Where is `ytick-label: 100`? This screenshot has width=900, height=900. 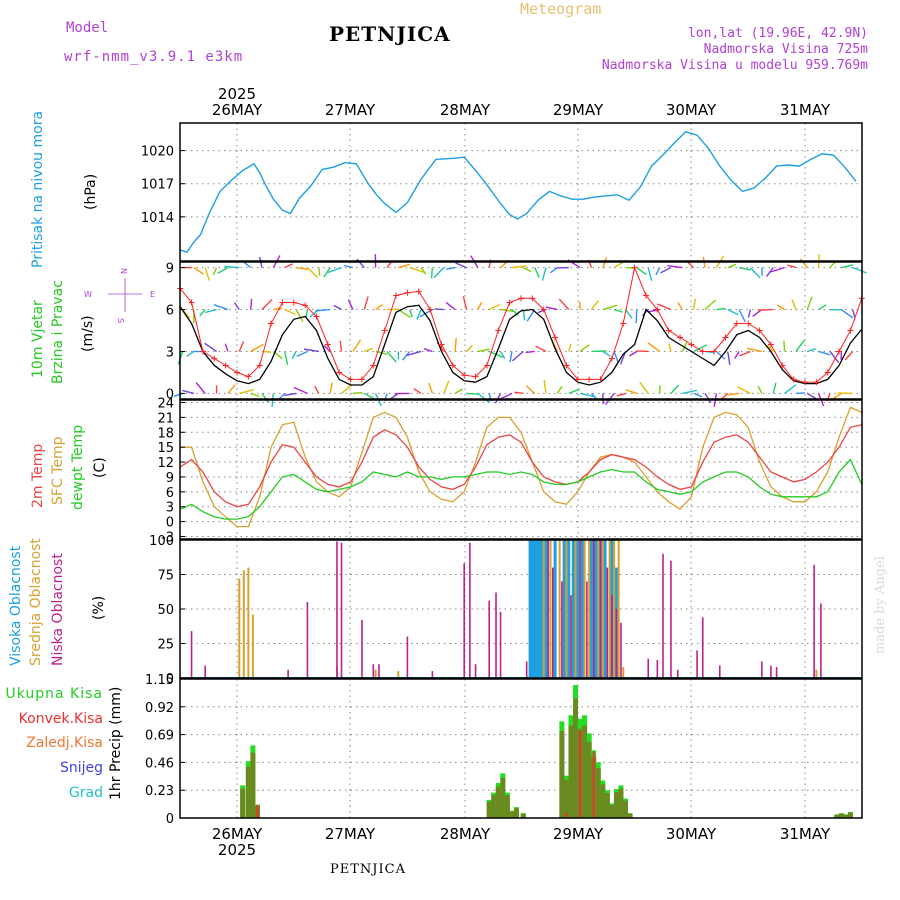
ytick-label: 100 is located at coordinates (161, 541).